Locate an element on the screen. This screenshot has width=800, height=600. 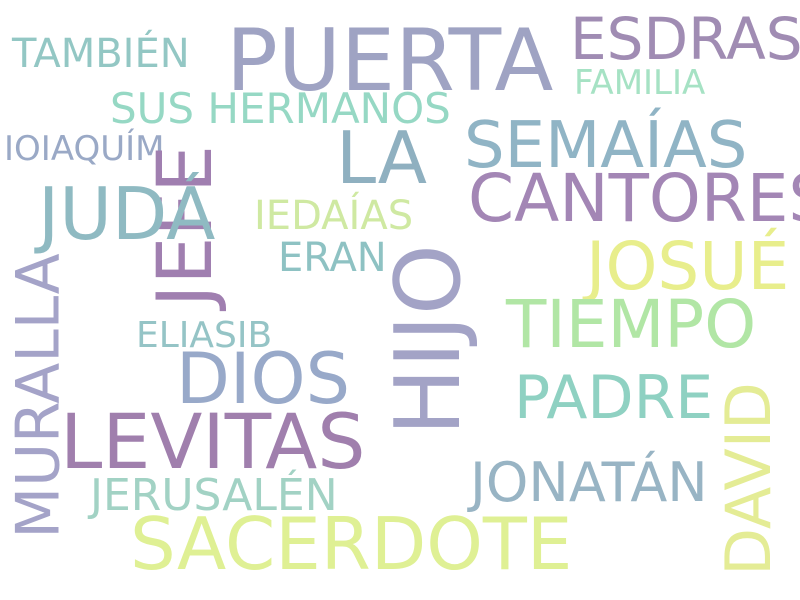
word-puerta: PUERTA is located at coordinates (390, 61).